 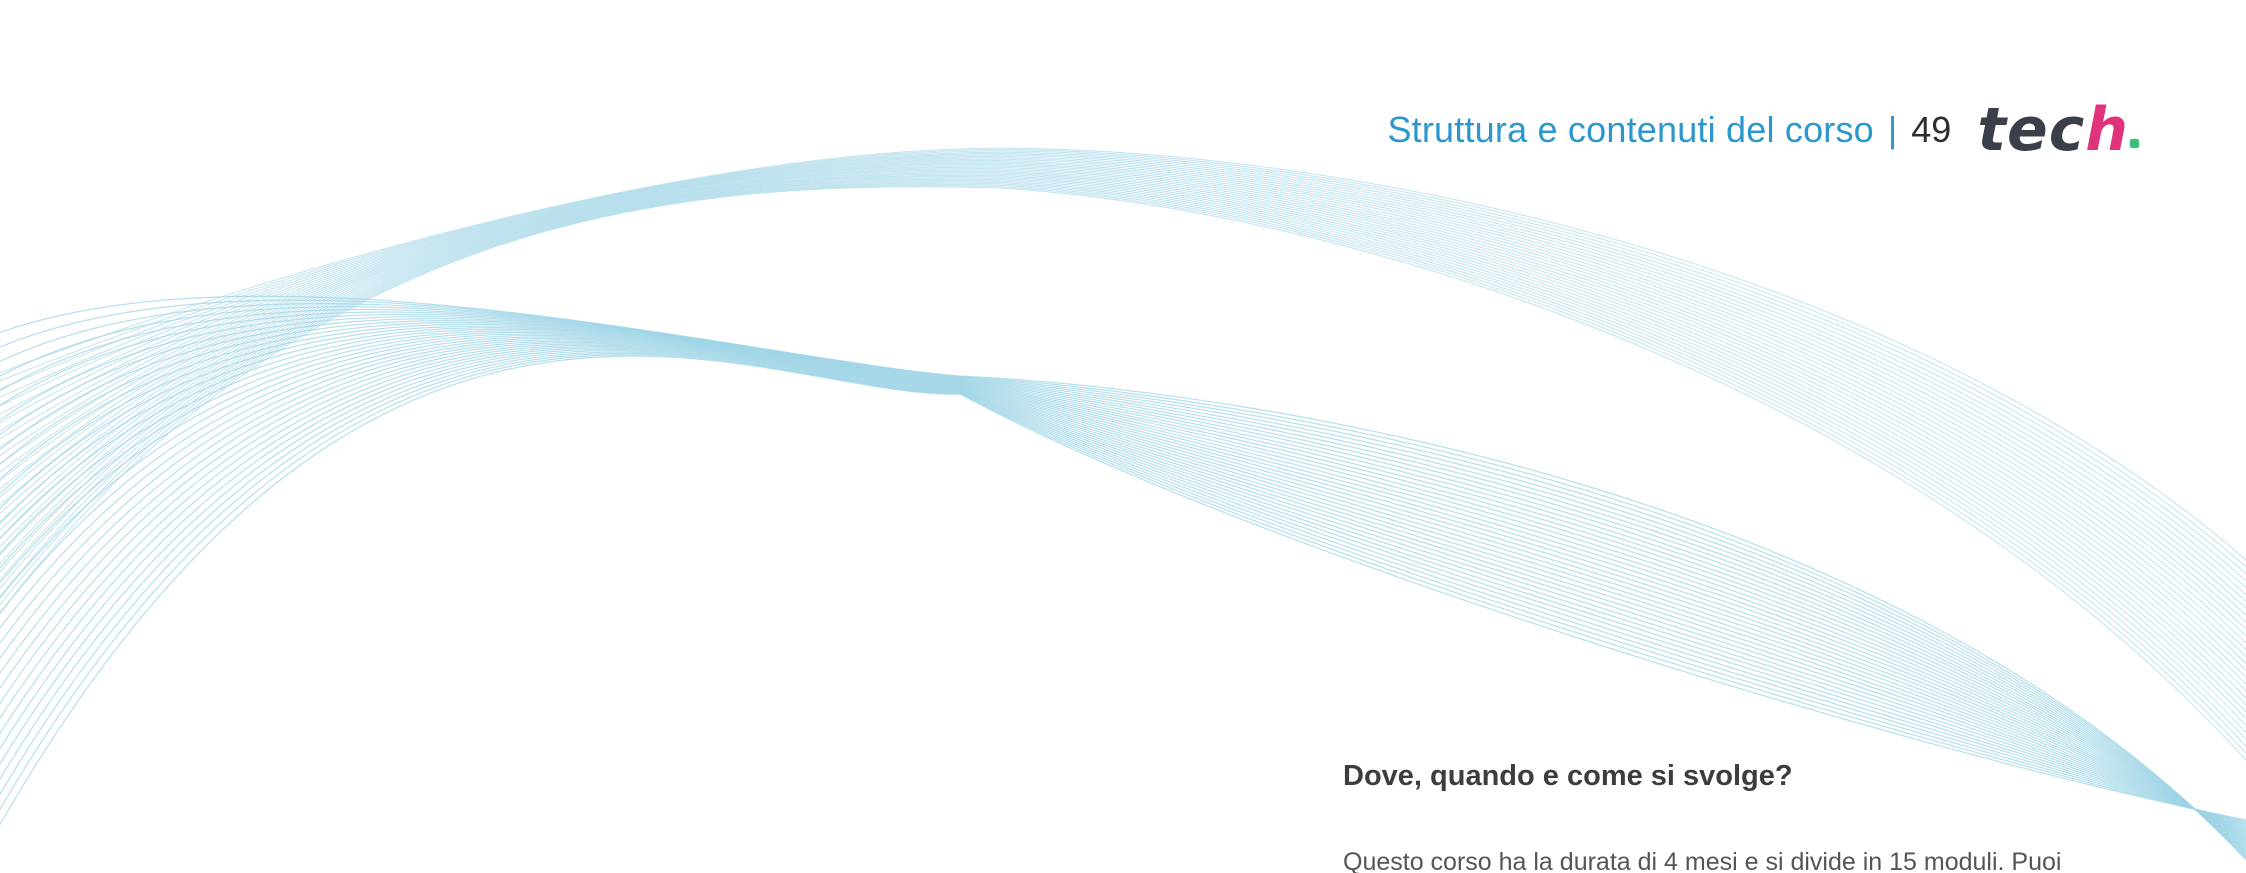 I want to click on logo-text-main: tec, so click(x=2031, y=130).